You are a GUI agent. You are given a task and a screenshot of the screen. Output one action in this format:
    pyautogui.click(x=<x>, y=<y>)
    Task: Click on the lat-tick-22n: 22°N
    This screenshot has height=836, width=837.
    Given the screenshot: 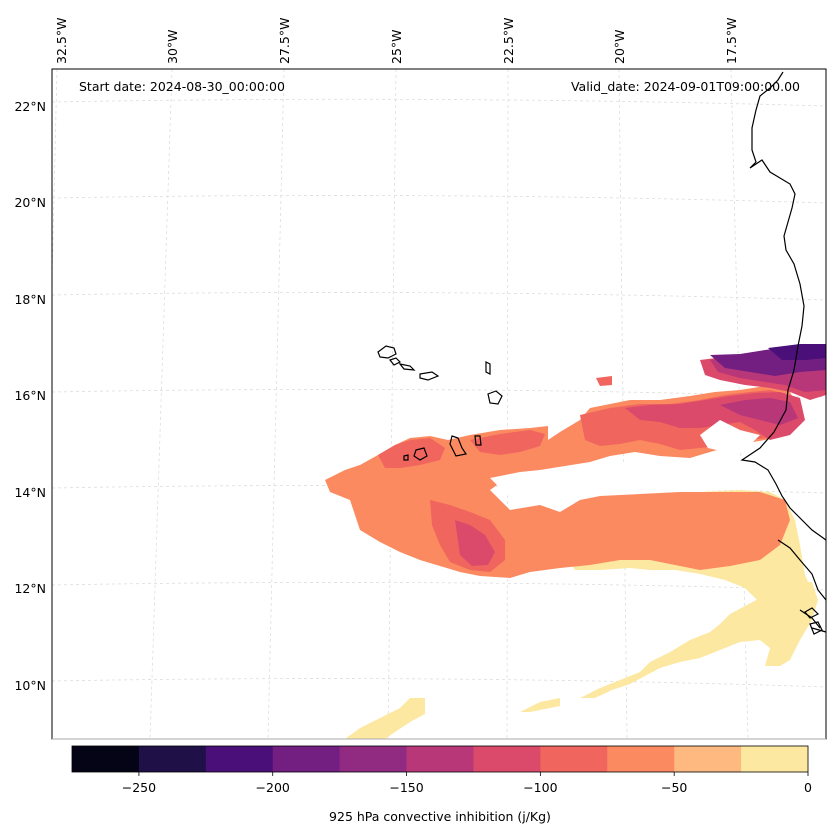 What is the action you would take?
    pyautogui.click(x=30, y=106)
    